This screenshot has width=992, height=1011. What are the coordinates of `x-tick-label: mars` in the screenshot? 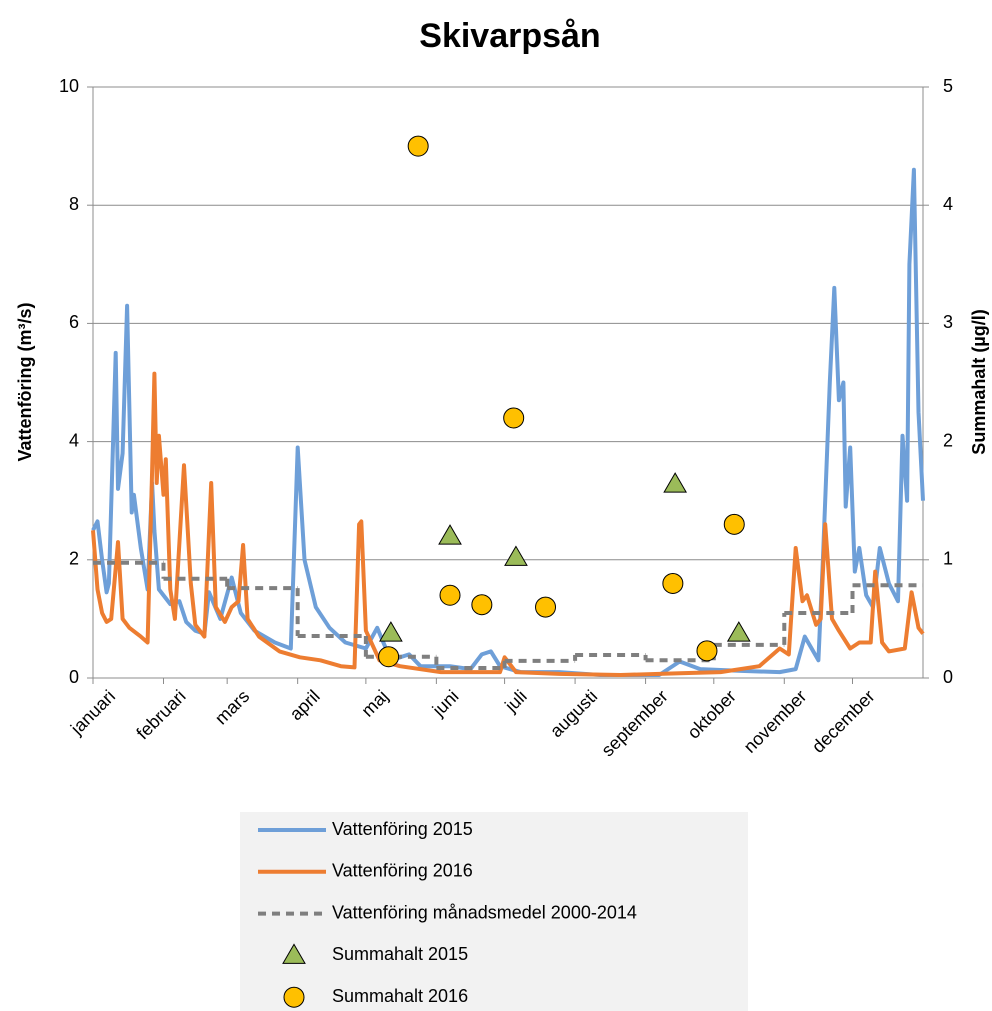 It's located at (232, 707).